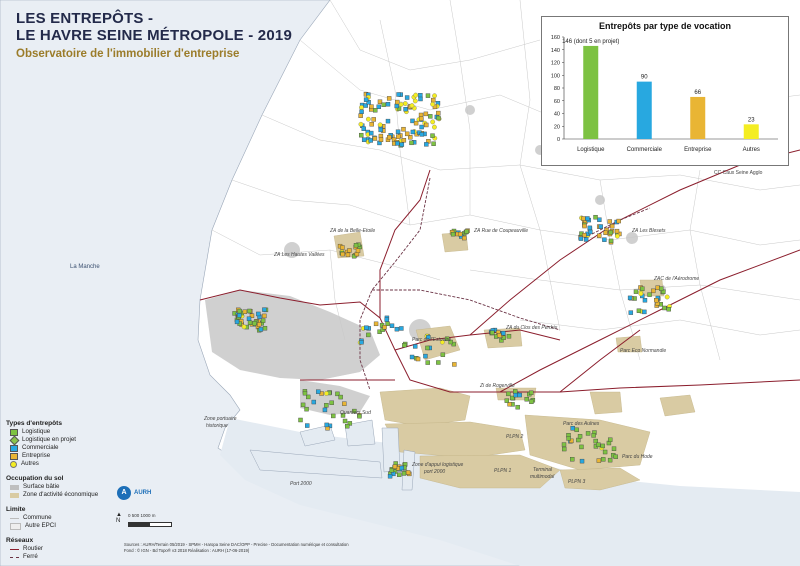  What do you see at coordinates (40, 447) in the screenshot?
I see `legend-type-label: Commerciale` at bounding box center [40, 447].